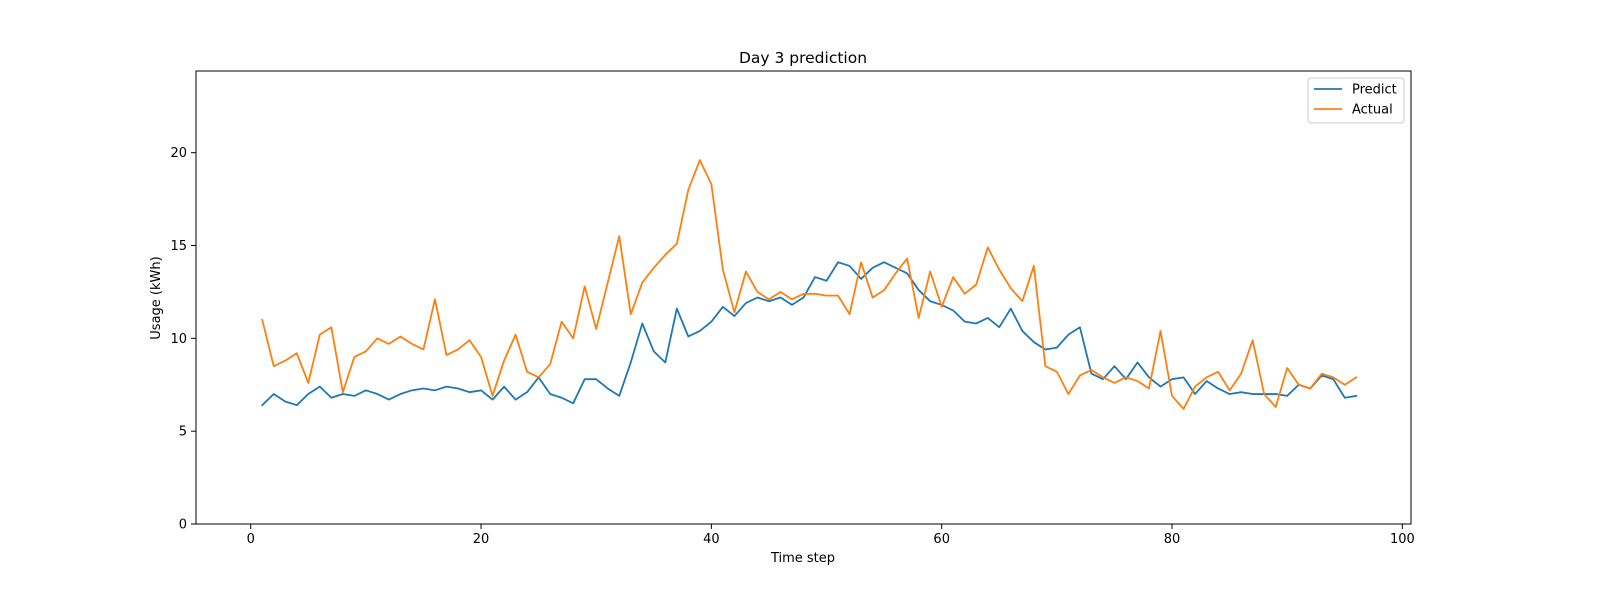 The image size is (1600, 600). I want to click on chart-title: Day 3 prediction, so click(803, 58).